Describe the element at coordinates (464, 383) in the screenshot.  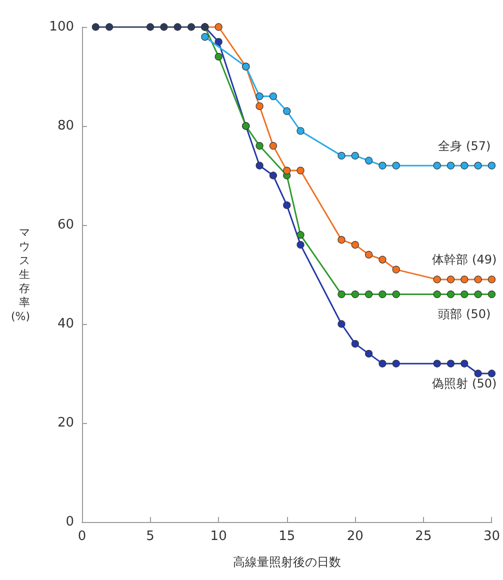
I see `series-label: 偽照射 (50)` at that location.